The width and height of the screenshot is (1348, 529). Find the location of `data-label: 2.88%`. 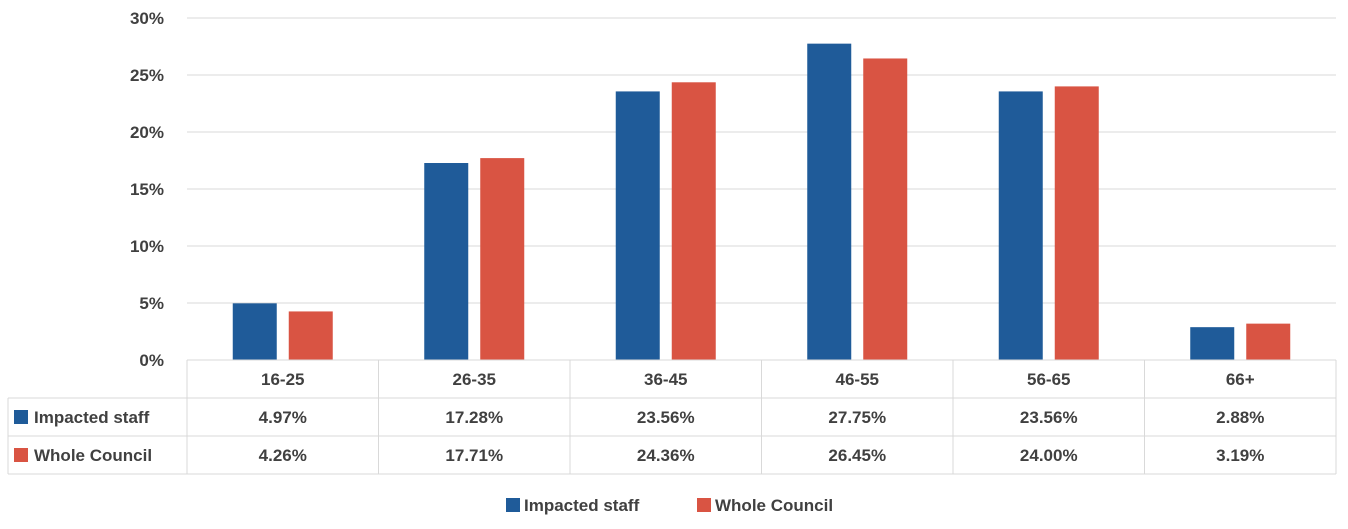

data-label: 2.88% is located at coordinates (1240, 417).